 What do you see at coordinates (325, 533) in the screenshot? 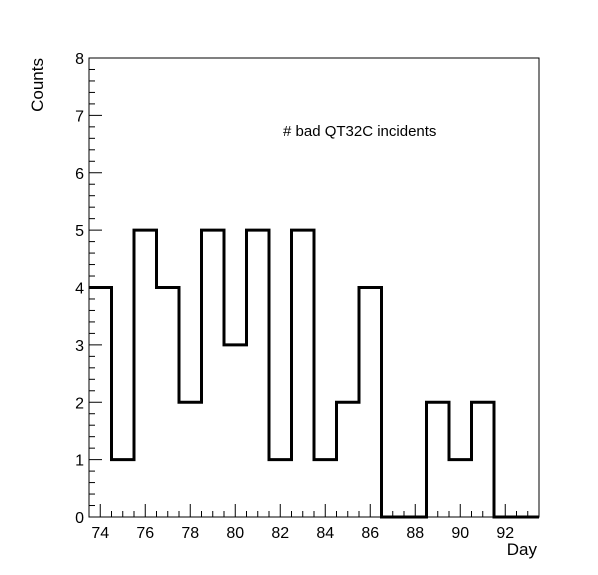
I see `x-tick-label: 84` at bounding box center [325, 533].